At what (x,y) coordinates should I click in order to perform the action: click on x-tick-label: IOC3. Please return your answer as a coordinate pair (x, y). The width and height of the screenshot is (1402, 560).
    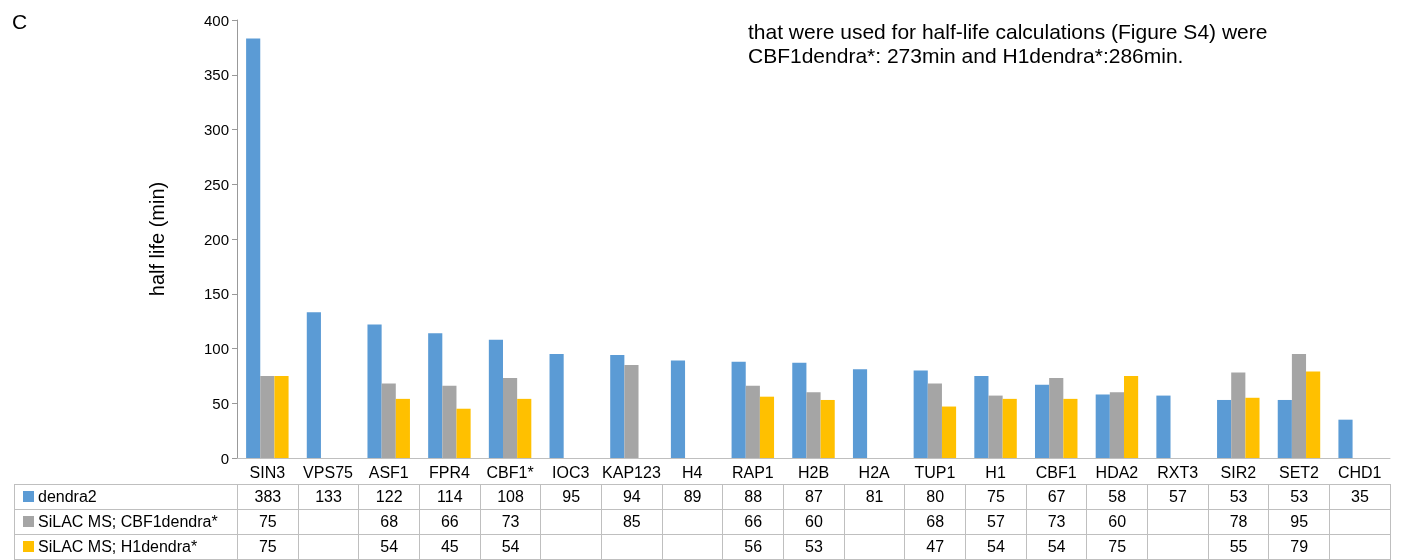
    Looking at the image, I should click on (571, 472).